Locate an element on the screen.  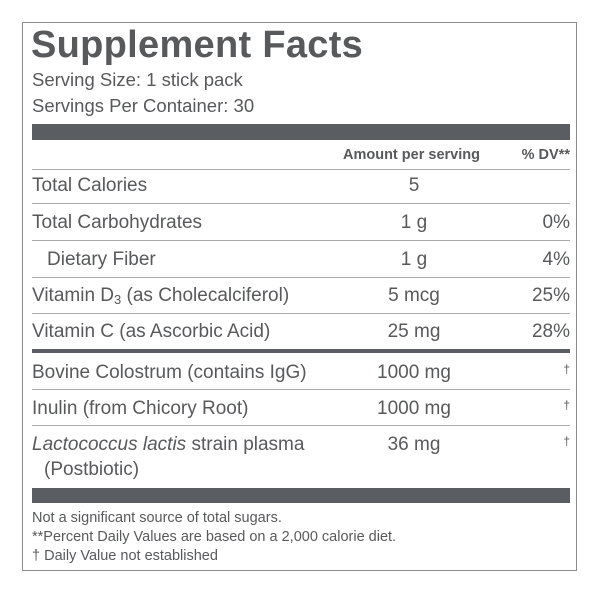
servings-per-container: Servings Per Container: 30 is located at coordinates (143, 105).